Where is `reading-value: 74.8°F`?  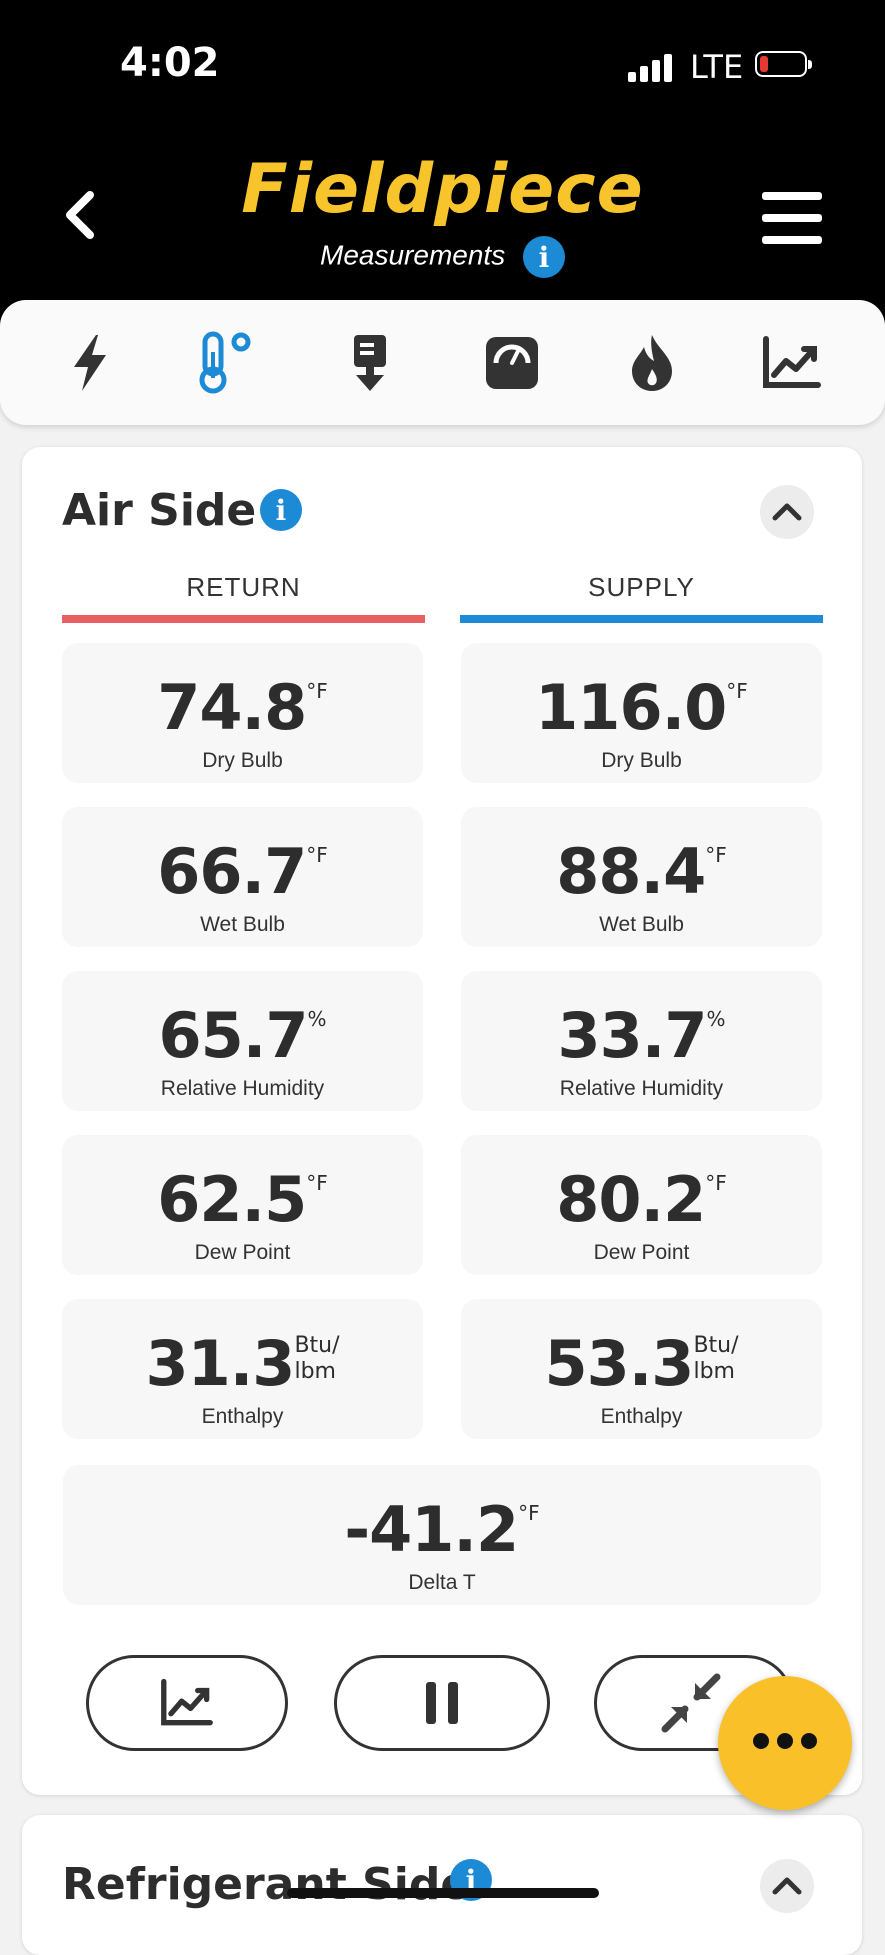
reading-value: 74.8°F is located at coordinates (242, 707).